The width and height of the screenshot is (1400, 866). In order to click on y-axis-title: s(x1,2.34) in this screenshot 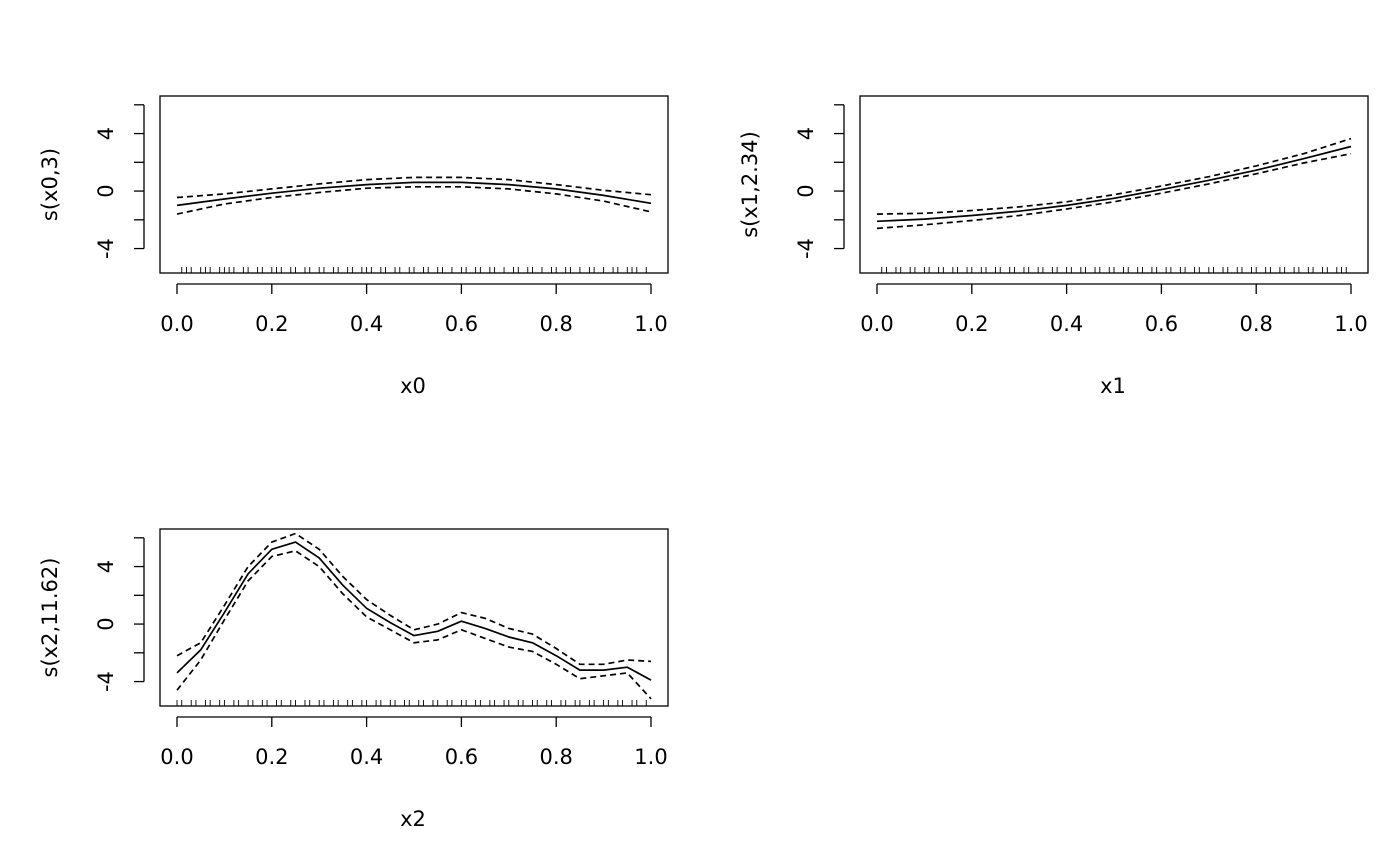, I will do `click(750, 184)`.